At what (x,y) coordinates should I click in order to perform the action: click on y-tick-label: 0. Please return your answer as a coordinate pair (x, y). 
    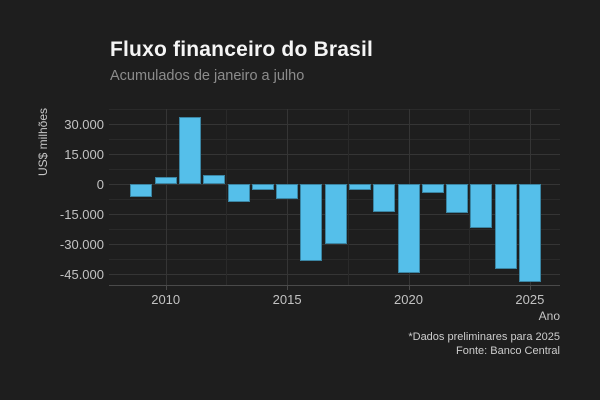
    Looking at the image, I should click on (100, 184).